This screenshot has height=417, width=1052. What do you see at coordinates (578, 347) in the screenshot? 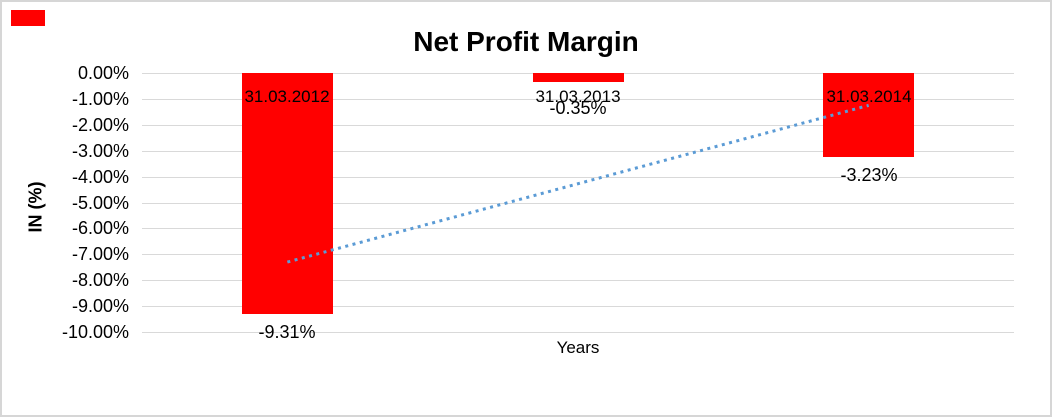
I see `x-axis-title: Years` at bounding box center [578, 347].